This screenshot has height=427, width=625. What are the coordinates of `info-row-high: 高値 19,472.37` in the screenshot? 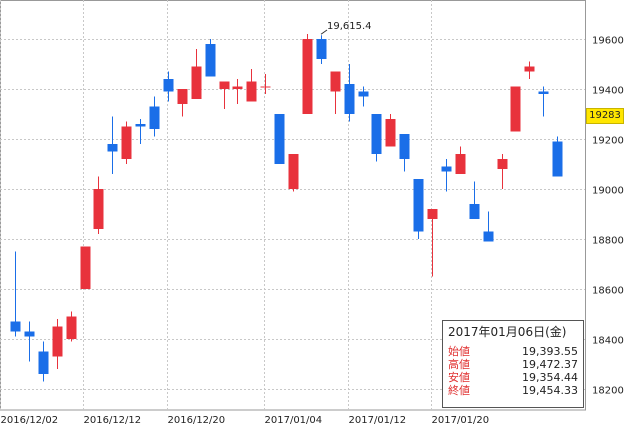 It's located at (513, 364).